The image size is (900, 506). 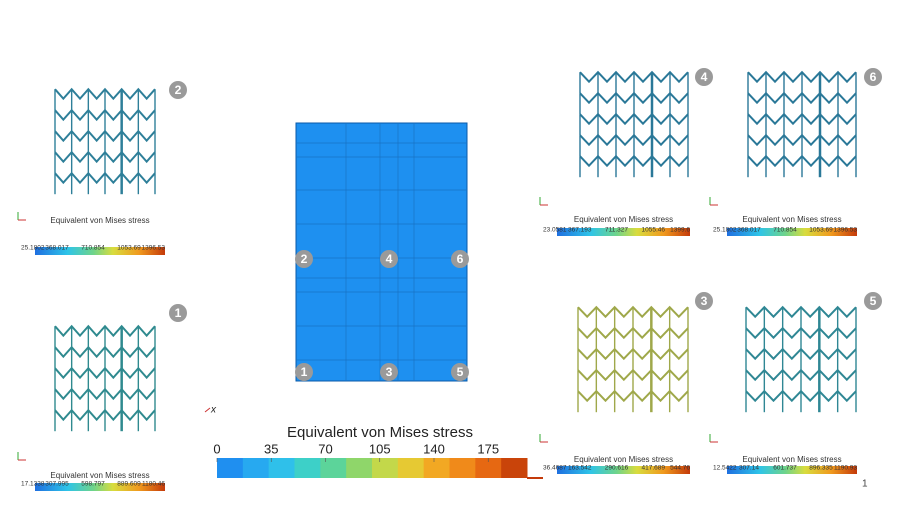 What do you see at coordinates (325, 448) in the screenshot?
I see `colorbar-tick-label: 70` at bounding box center [325, 448].